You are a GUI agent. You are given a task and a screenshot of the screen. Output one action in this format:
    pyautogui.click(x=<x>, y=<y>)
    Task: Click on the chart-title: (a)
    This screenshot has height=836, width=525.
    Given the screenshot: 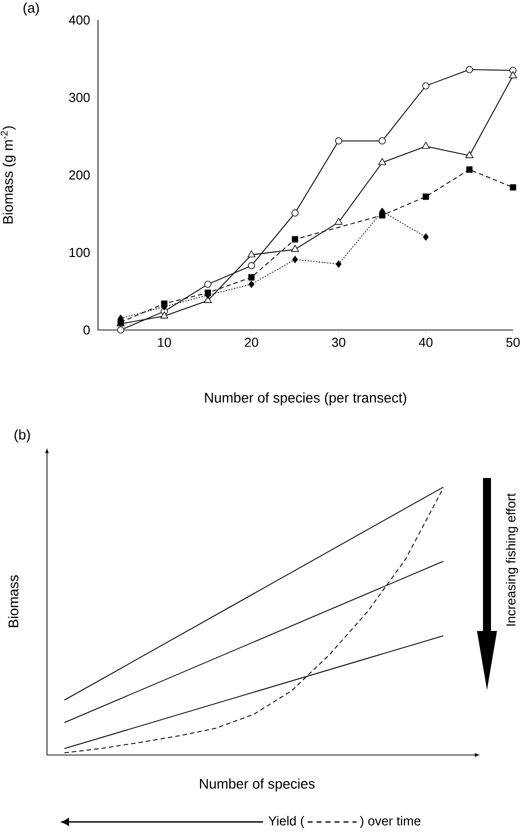 What is the action you would take?
    pyautogui.click(x=31, y=9)
    